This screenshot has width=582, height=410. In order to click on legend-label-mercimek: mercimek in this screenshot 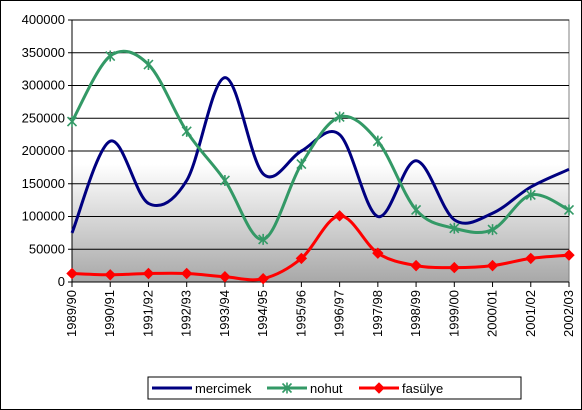, I will do `click(223, 388)`.